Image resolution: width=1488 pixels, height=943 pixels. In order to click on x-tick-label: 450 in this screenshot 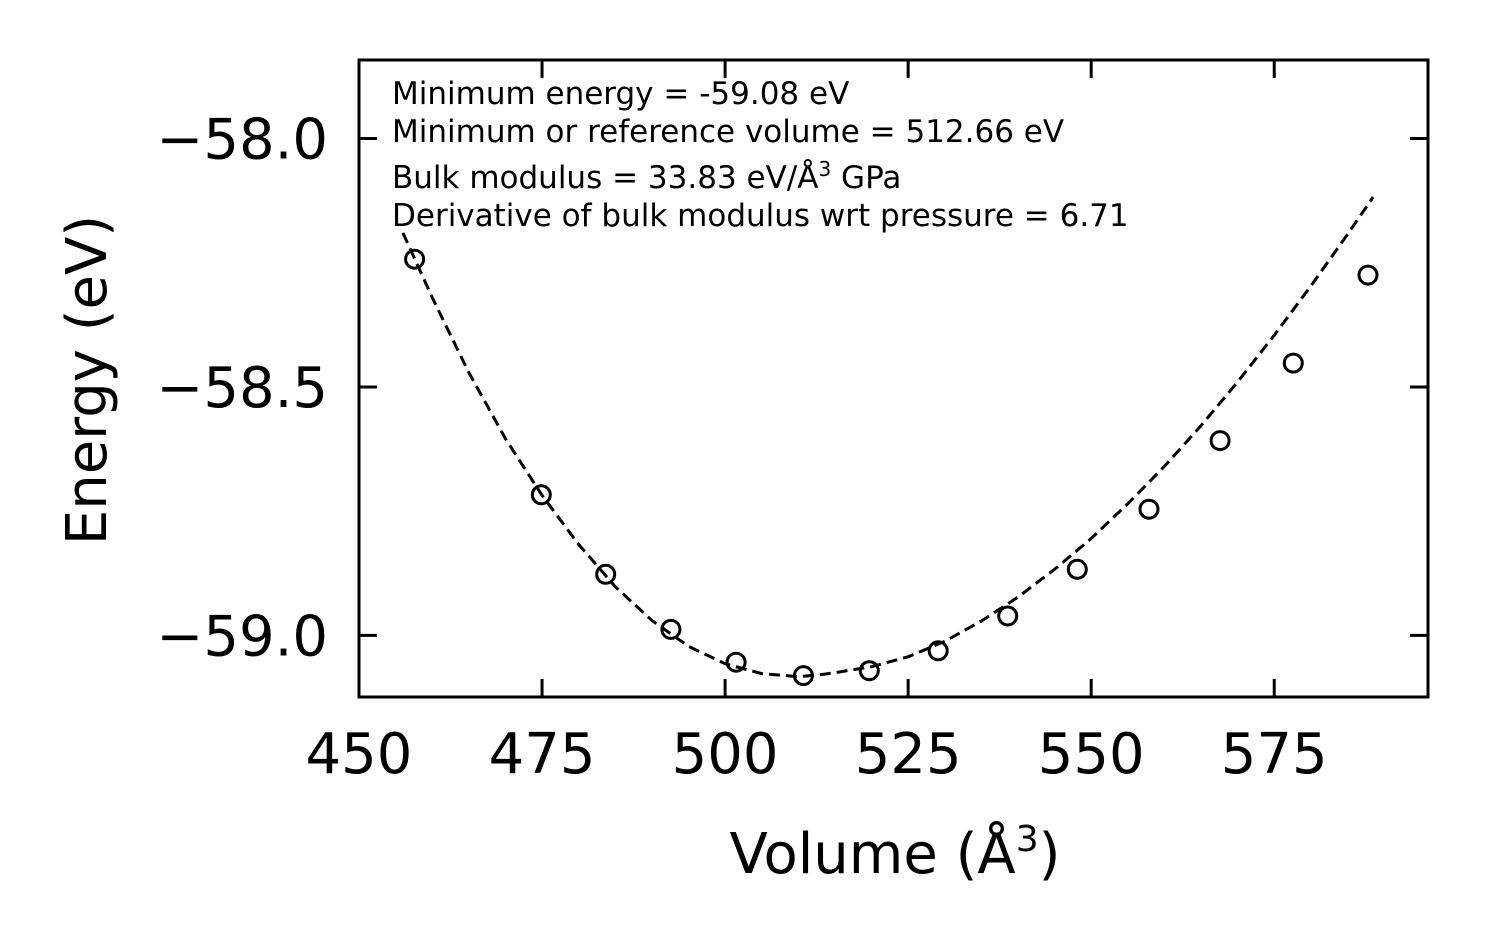, I will do `click(359, 754)`.